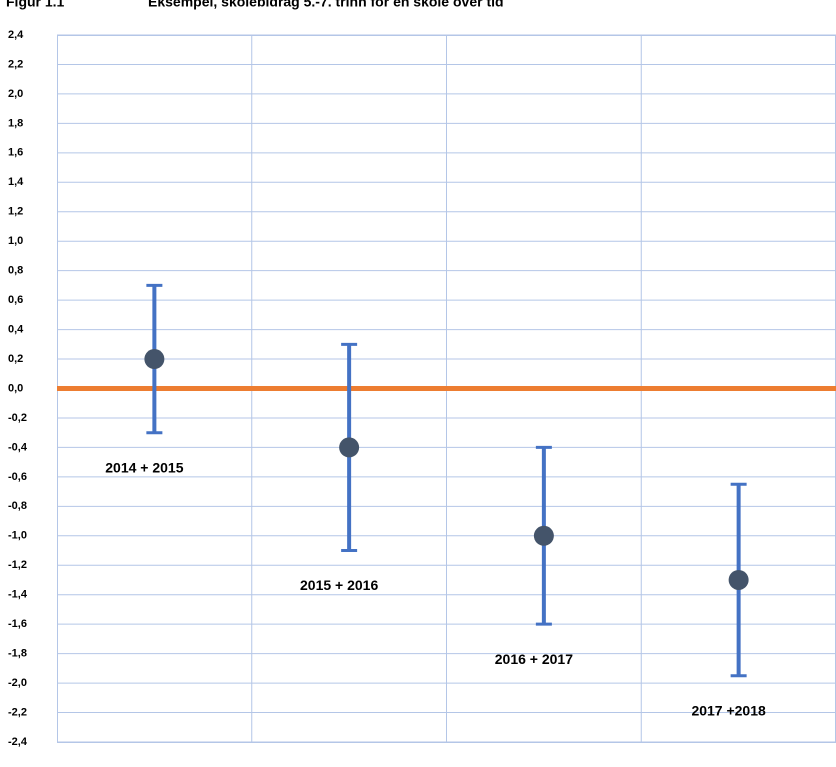  What do you see at coordinates (15, 388) in the screenshot?
I see `y-tick-label: 0,0` at bounding box center [15, 388].